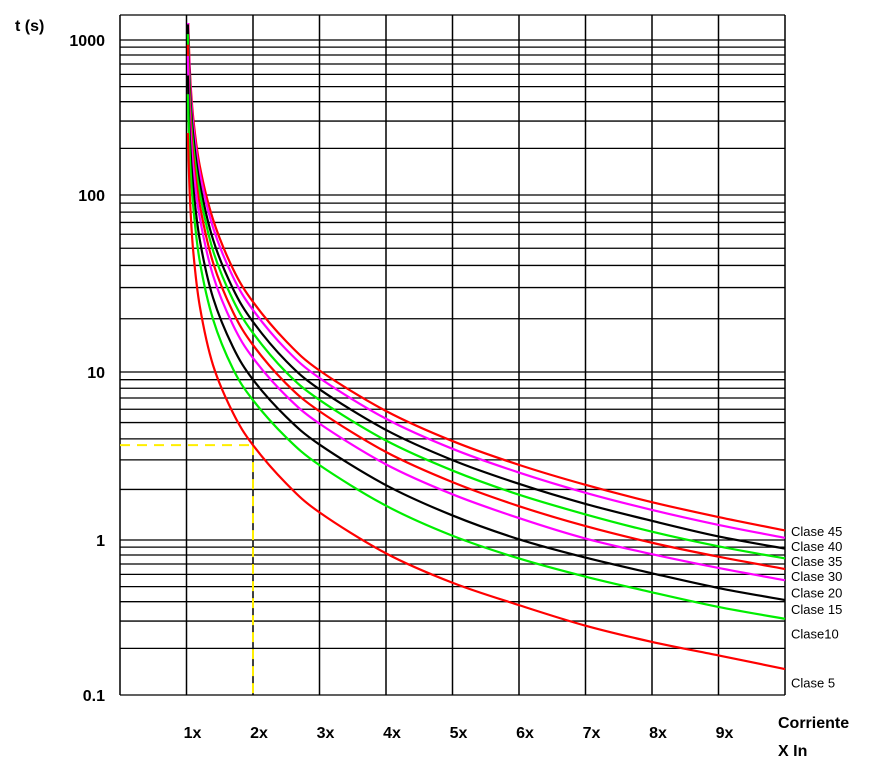 The image size is (872, 772). What do you see at coordinates (816, 531) in the screenshot?
I see `curve-label: Clase 45` at bounding box center [816, 531].